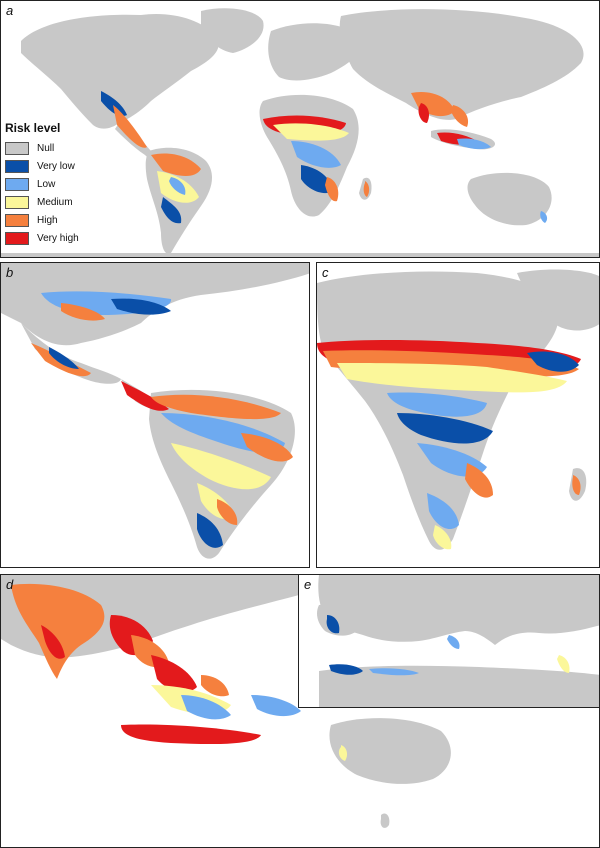  I want to click on legend-label: Very low, so click(56, 166).